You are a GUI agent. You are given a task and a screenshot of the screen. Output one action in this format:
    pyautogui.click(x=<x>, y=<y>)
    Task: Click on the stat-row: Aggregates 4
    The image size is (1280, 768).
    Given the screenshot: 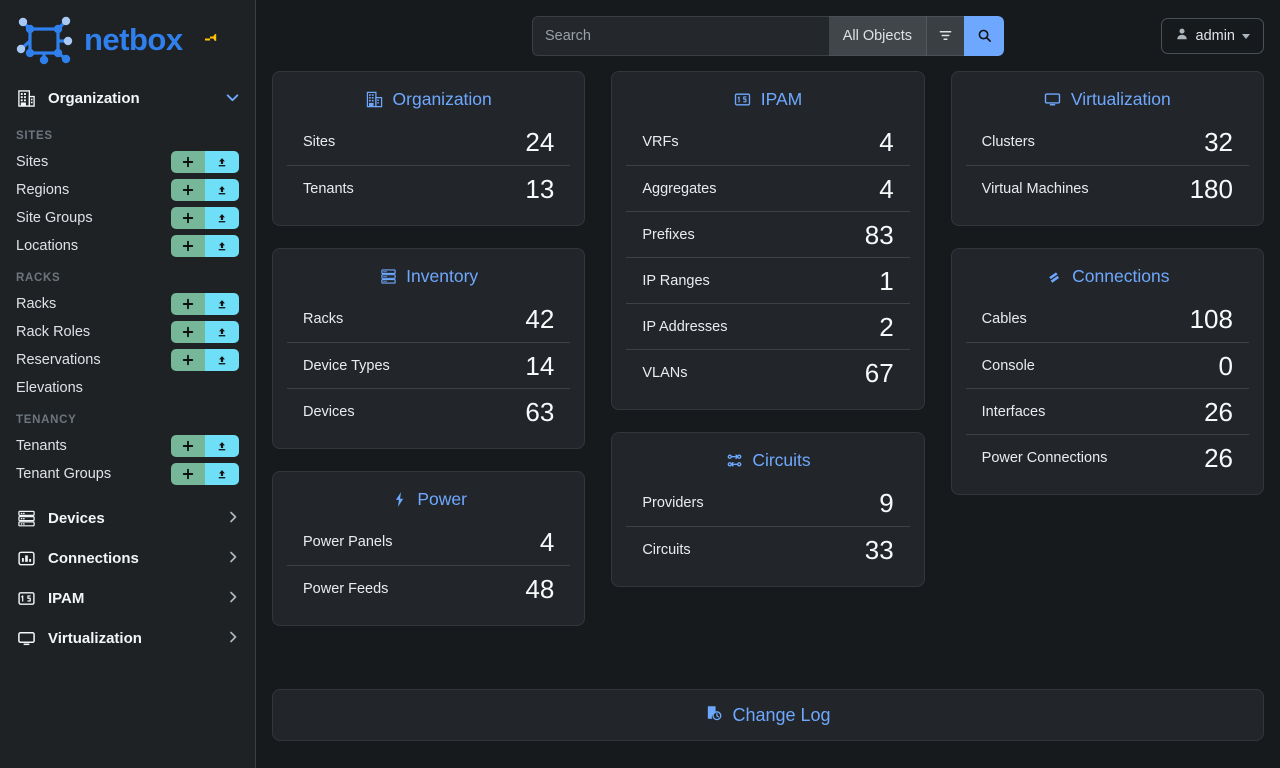 What is the action you would take?
    pyautogui.click(x=768, y=188)
    